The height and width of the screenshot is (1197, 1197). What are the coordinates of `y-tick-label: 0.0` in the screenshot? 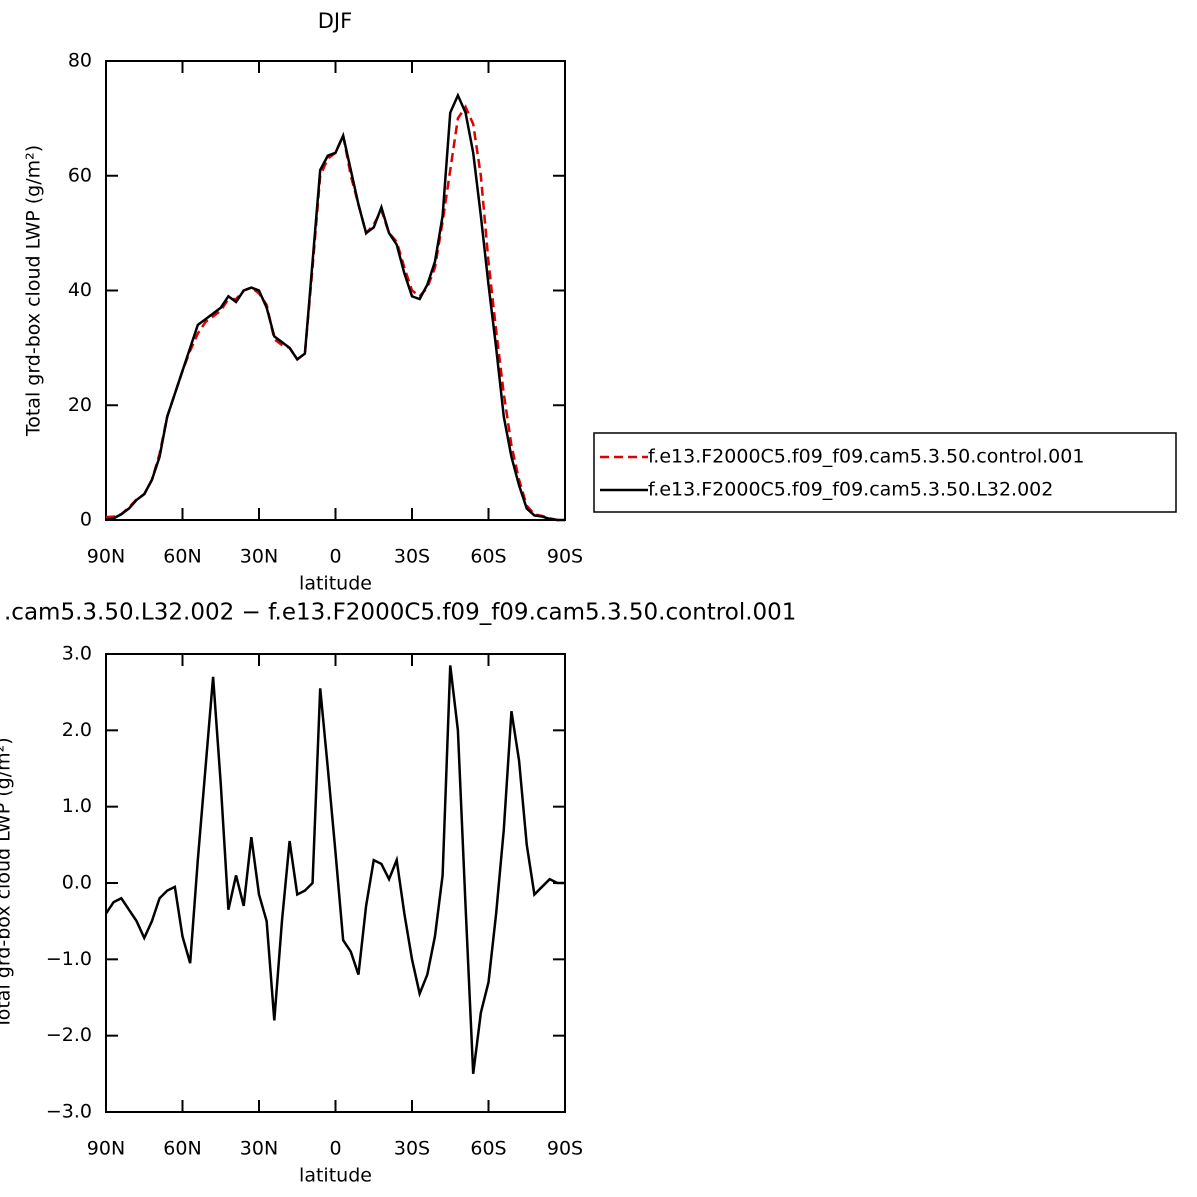 It's located at (77, 883).